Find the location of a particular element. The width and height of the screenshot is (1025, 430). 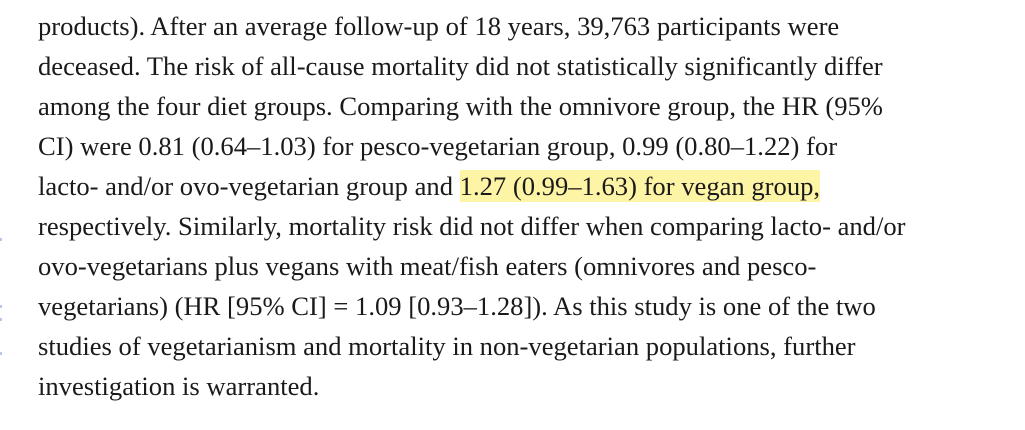

text-segment: lacto- and/or ovo-vegetarian group and is located at coordinates (249, 186).